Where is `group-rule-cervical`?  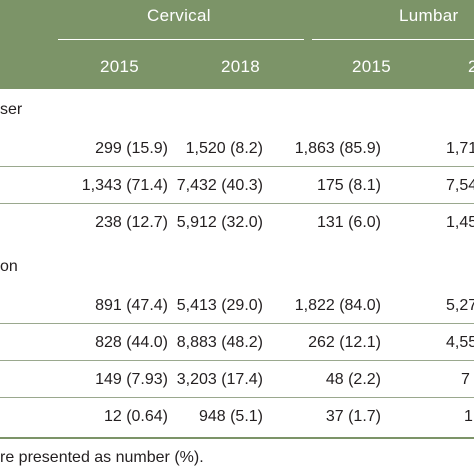
group-rule-cervical is located at coordinates (181, 39).